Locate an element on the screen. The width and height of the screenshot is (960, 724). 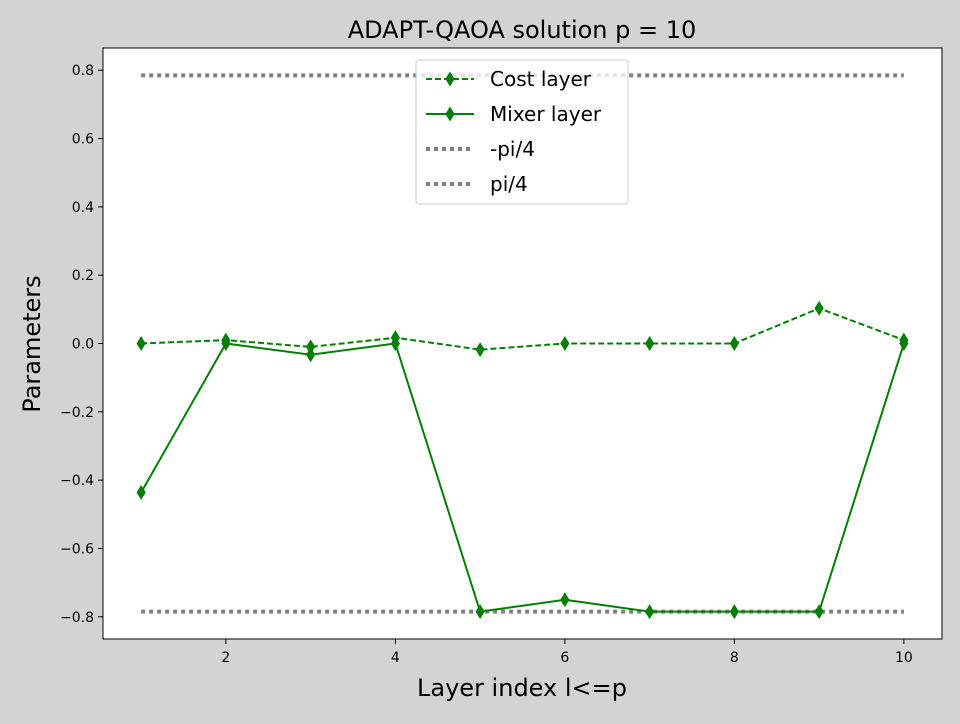
series-line-cost-layer is located at coordinates (523, 329).